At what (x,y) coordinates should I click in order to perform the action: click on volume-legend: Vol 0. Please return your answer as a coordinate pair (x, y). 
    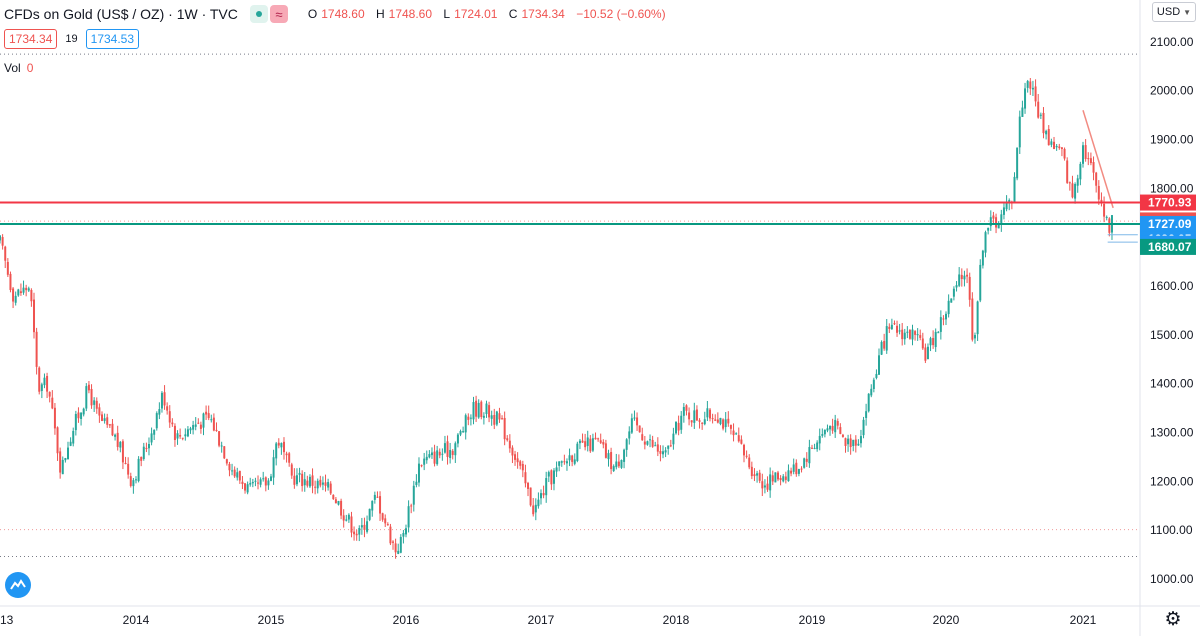
    Looking at the image, I should click on (18, 68).